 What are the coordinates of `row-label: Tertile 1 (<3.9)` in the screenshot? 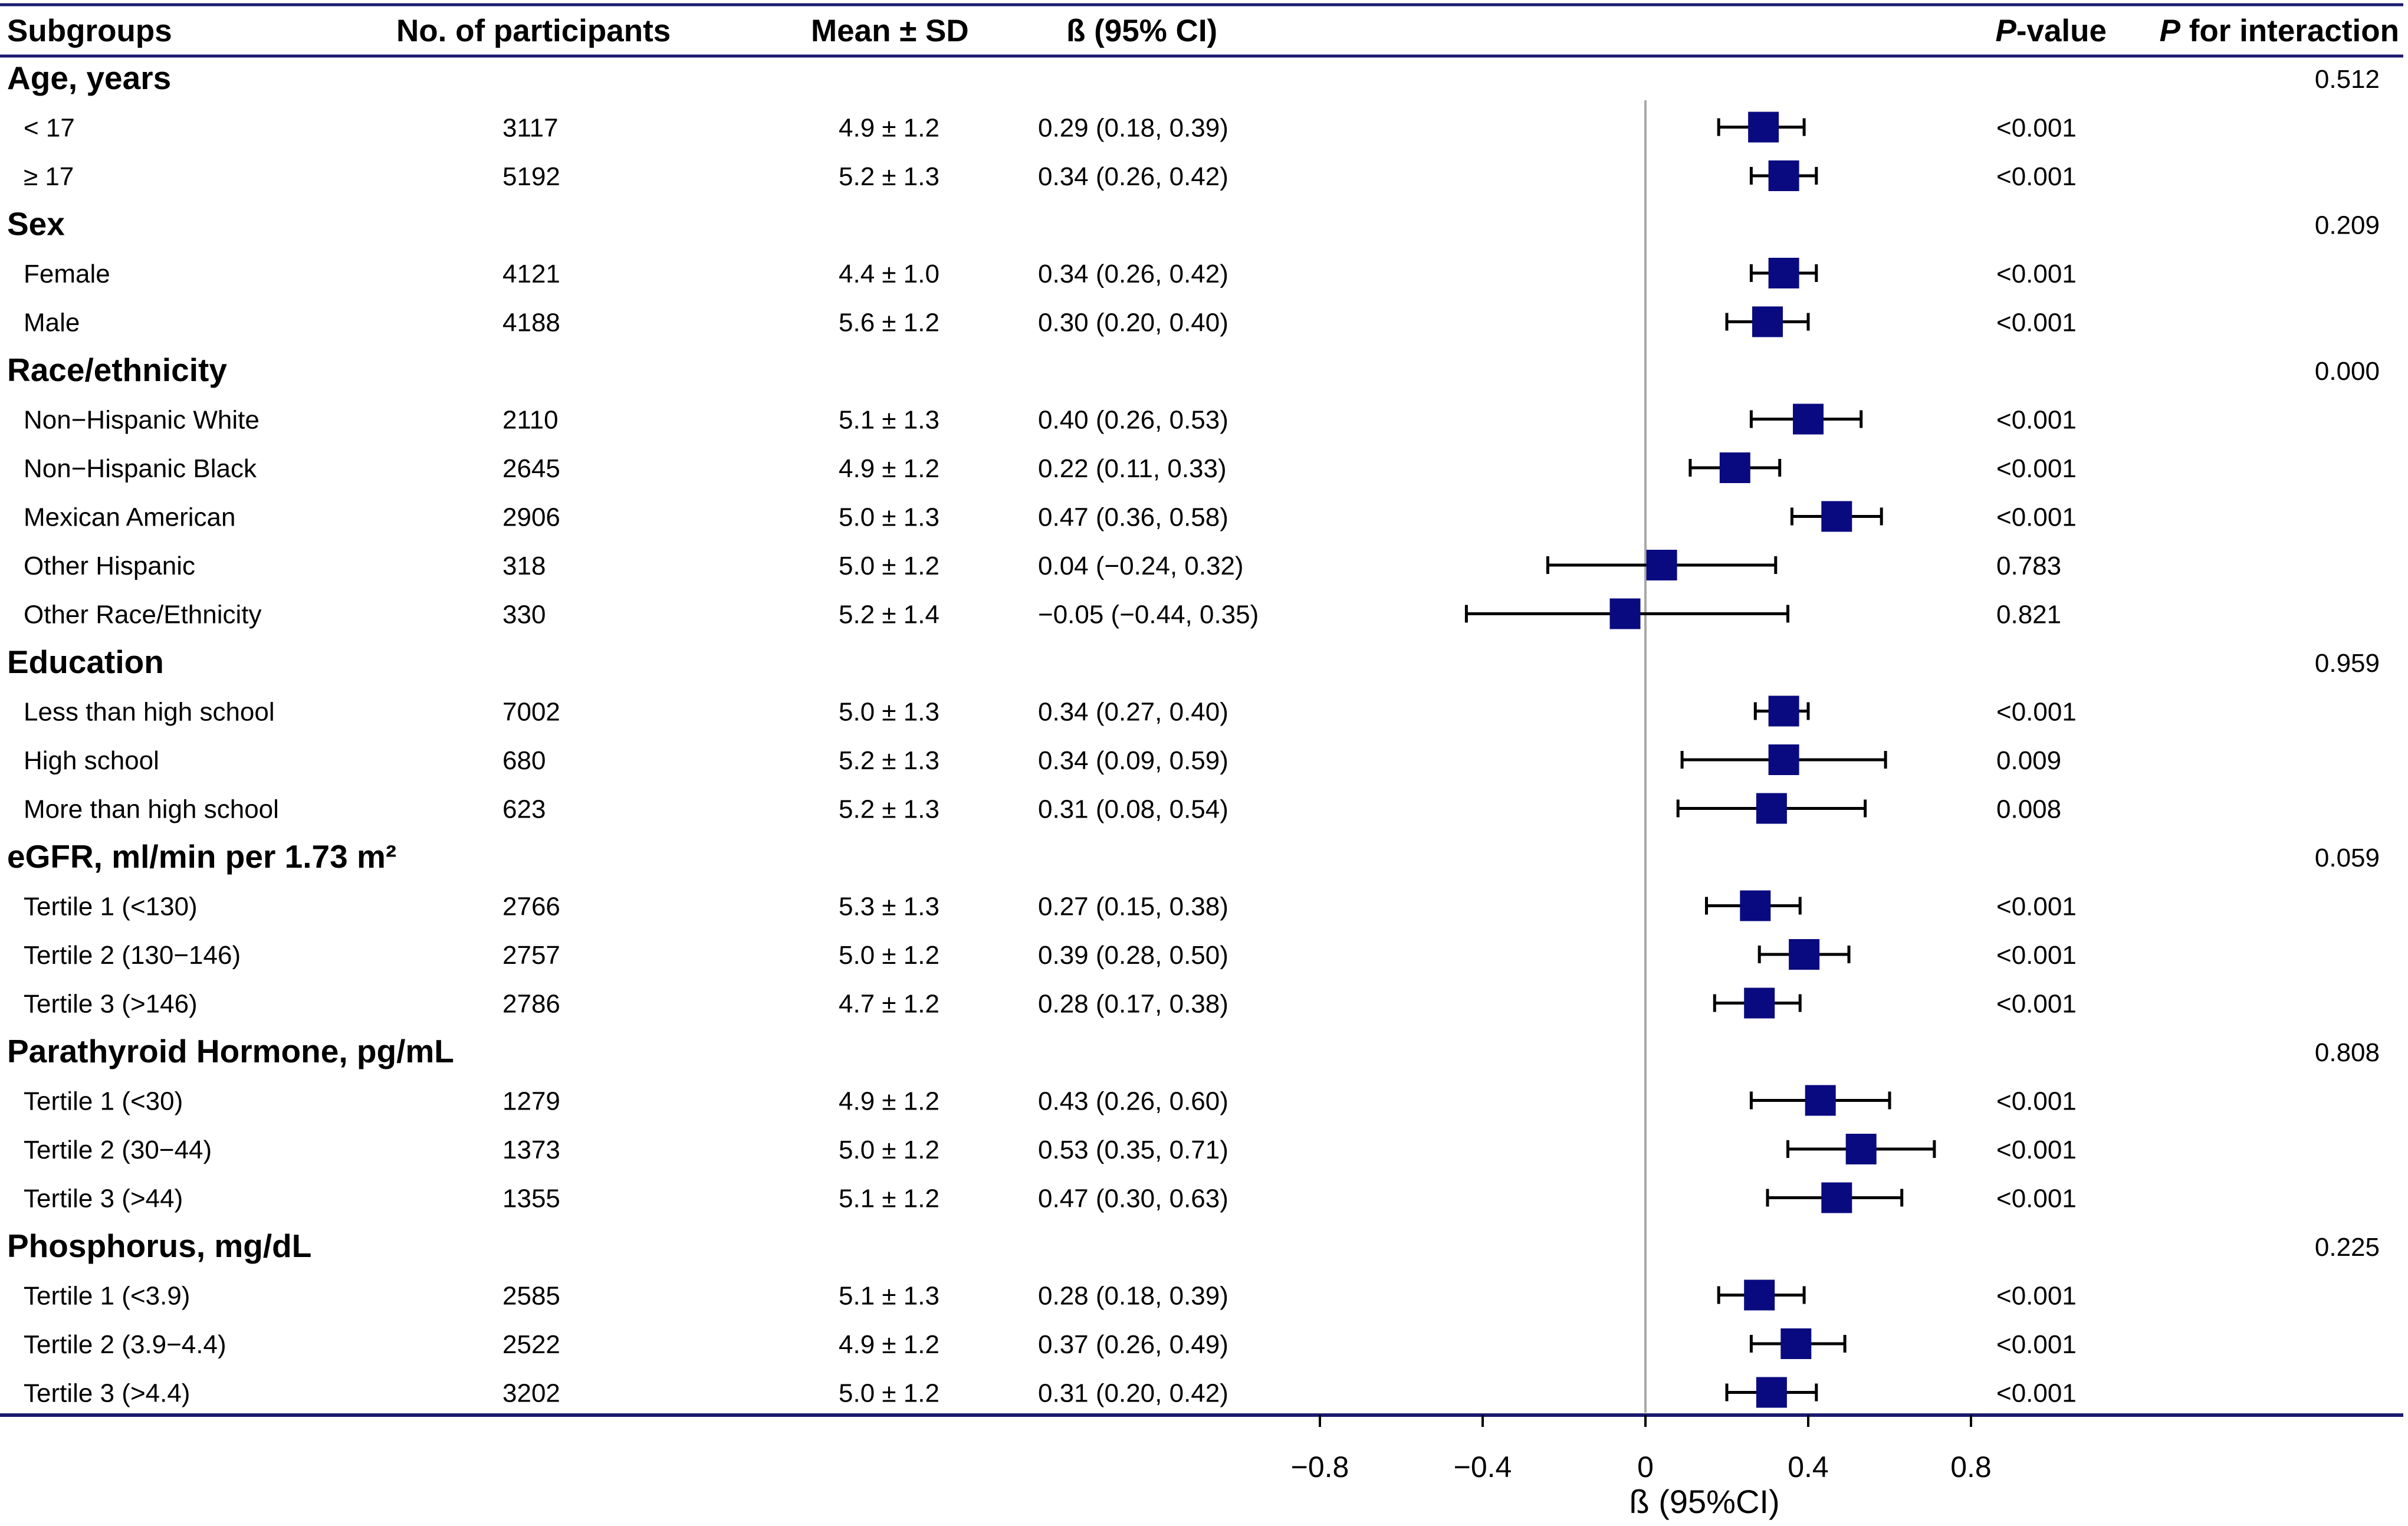 It's located at (107, 1296).